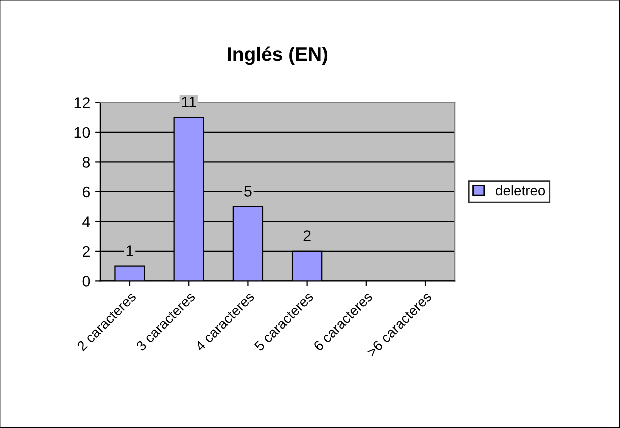 The height and width of the screenshot is (428, 620). I want to click on y-tick-label: 2, so click(86, 251).